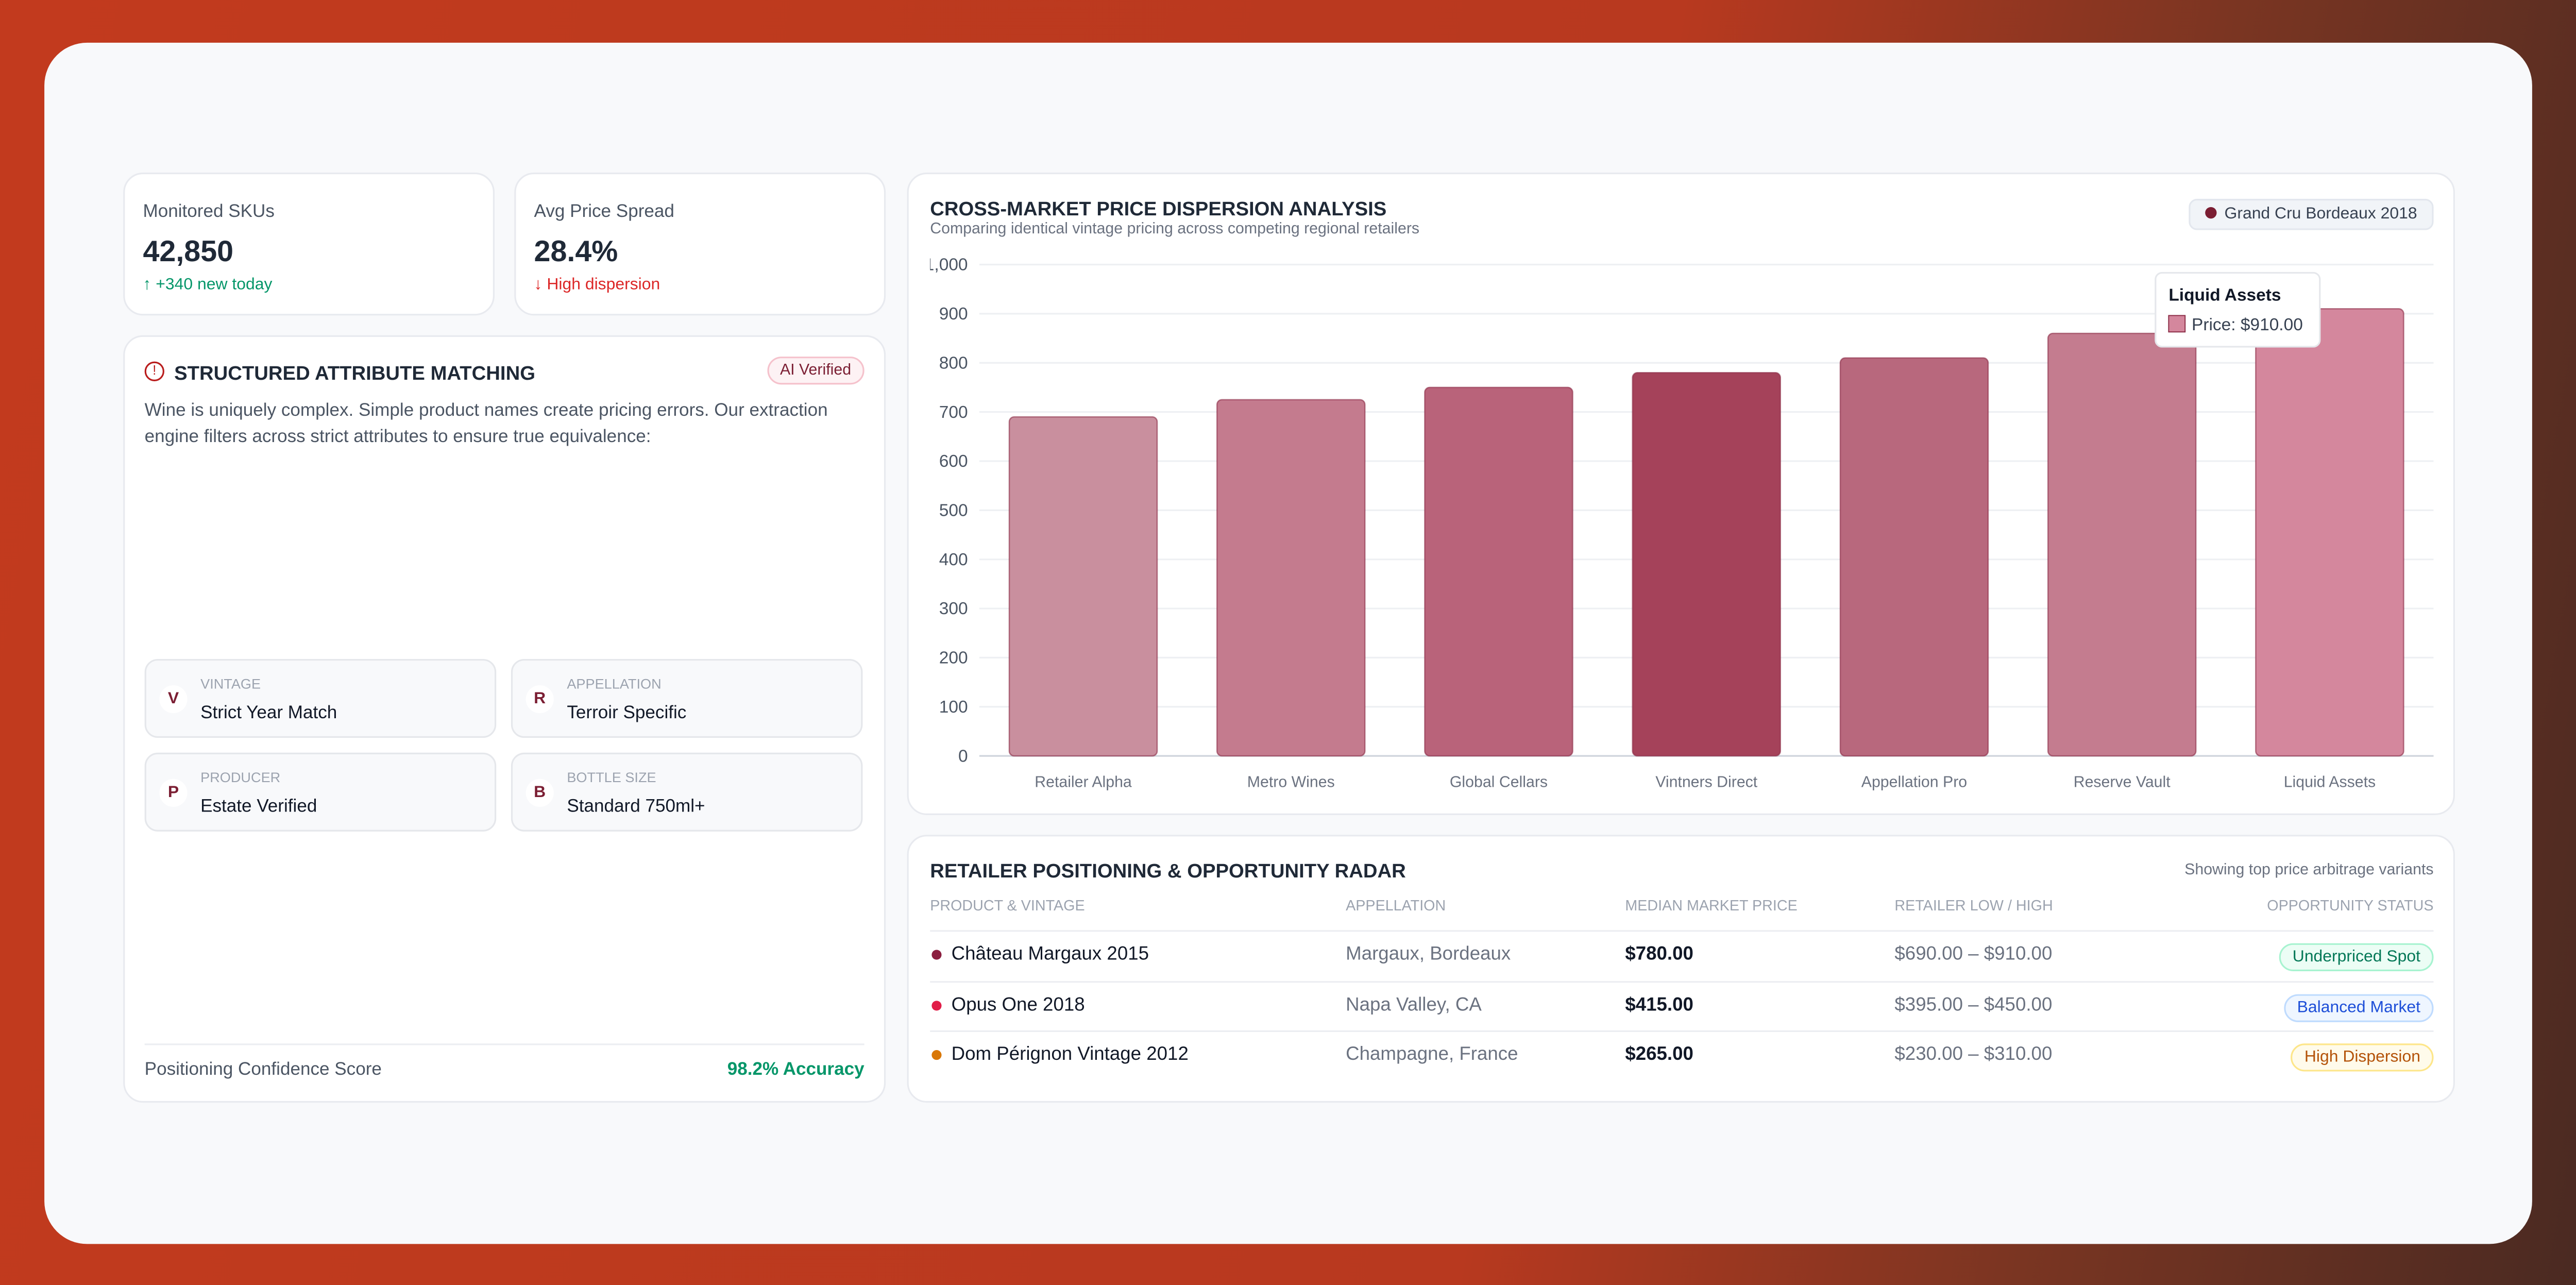 Image resolution: width=2576 pixels, height=1285 pixels. I want to click on x-tick-label: Vintners Direct, so click(1707, 782).